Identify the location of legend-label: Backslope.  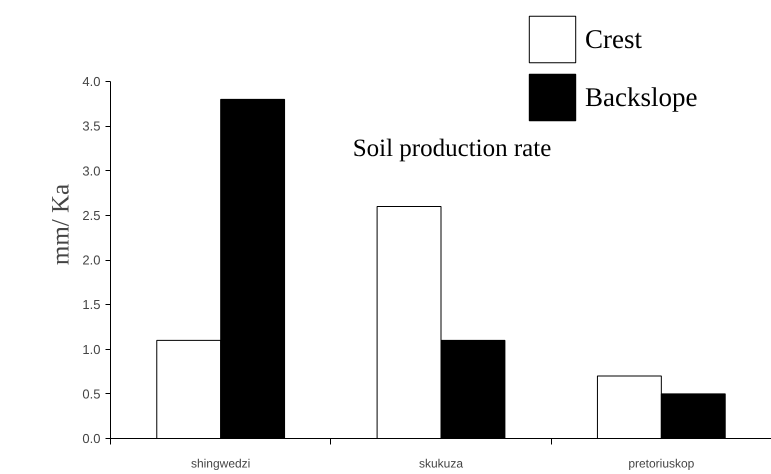
(641, 97).